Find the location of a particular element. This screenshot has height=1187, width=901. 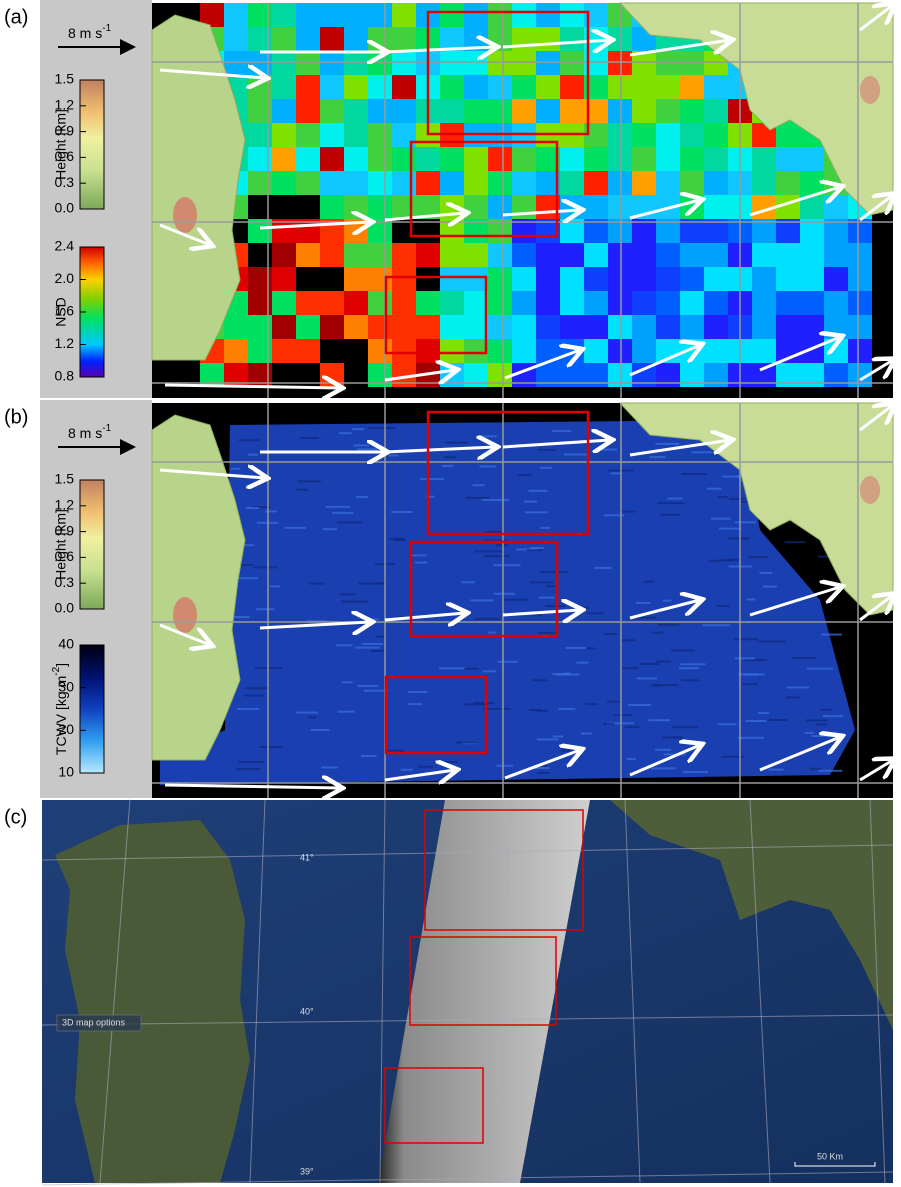

colorbar-tick-label: 0.3 is located at coordinates (65, 182).